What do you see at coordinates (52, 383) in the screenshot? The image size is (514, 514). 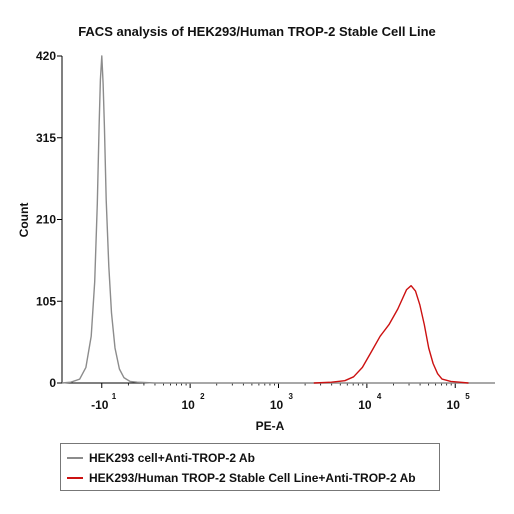 I see `y-tick-label: 0` at bounding box center [52, 383].